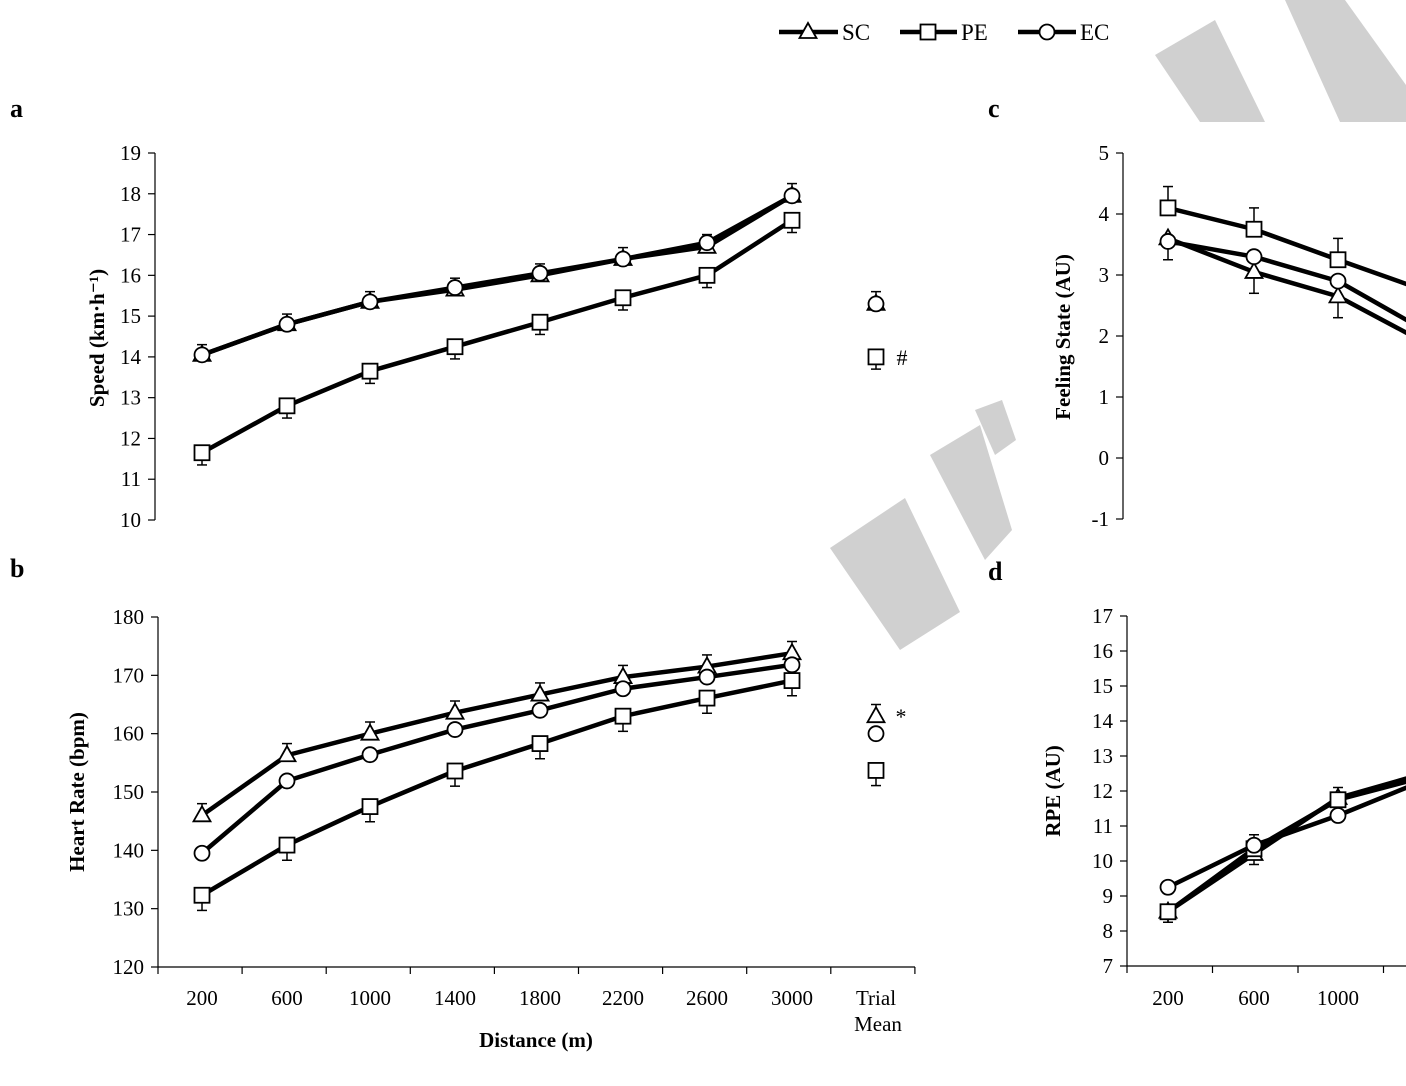  Describe the element at coordinates (1104, 397) in the screenshot. I see `y-tick-label: 1` at that location.